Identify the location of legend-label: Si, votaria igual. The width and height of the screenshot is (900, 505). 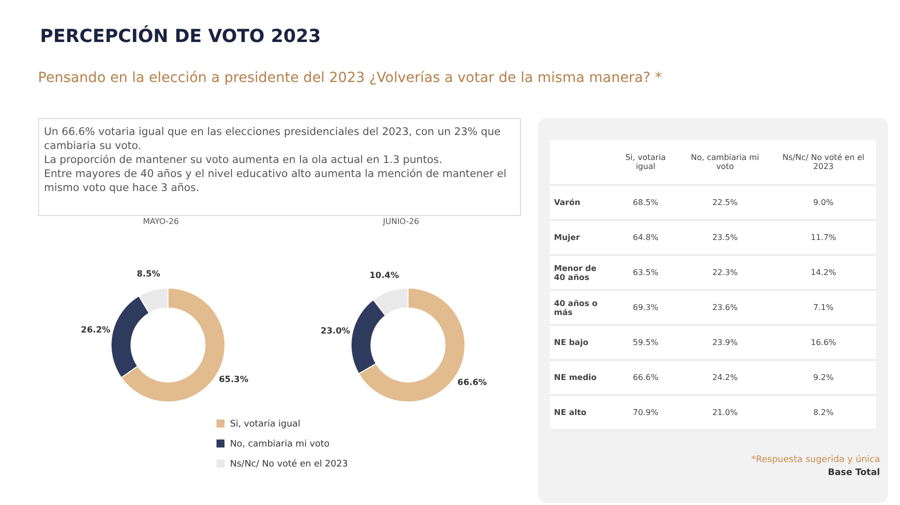
(265, 425).